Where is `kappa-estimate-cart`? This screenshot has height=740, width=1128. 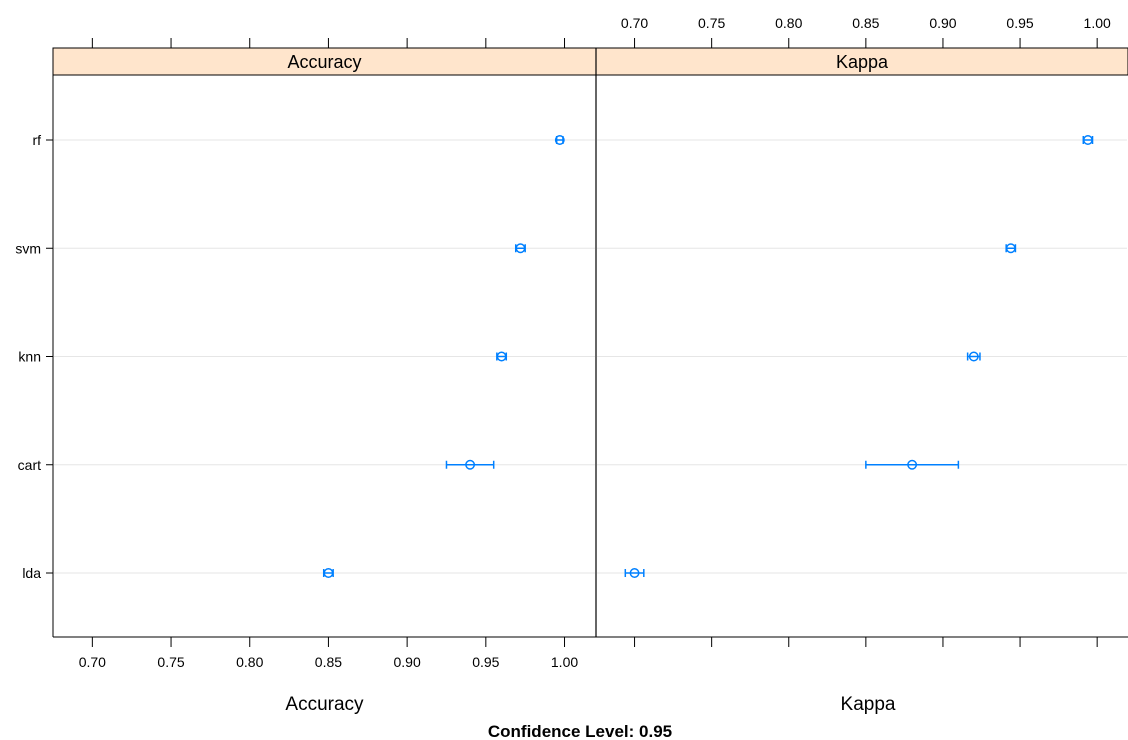
kappa-estimate-cart is located at coordinates (912, 464).